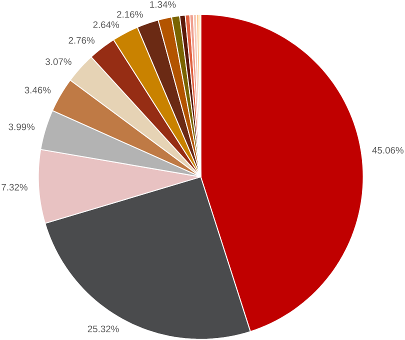 This screenshot has width=405, height=340. What do you see at coordinates (163, 4) in the screenshot?
I see `data-label: 1.34%` at bounding box center [163, 4].